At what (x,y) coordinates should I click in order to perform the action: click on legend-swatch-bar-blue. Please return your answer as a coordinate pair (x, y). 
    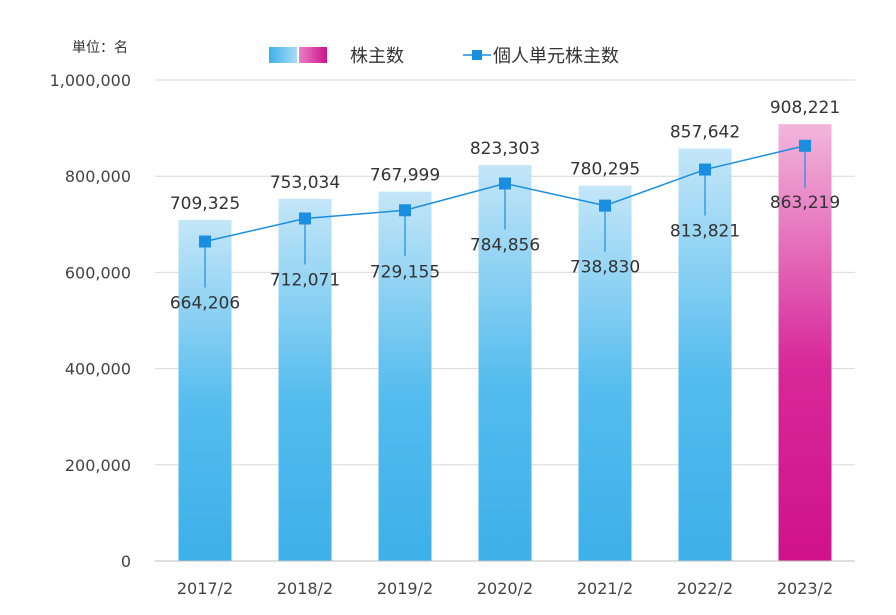
    Looking at the image, I should click on (283, 55).